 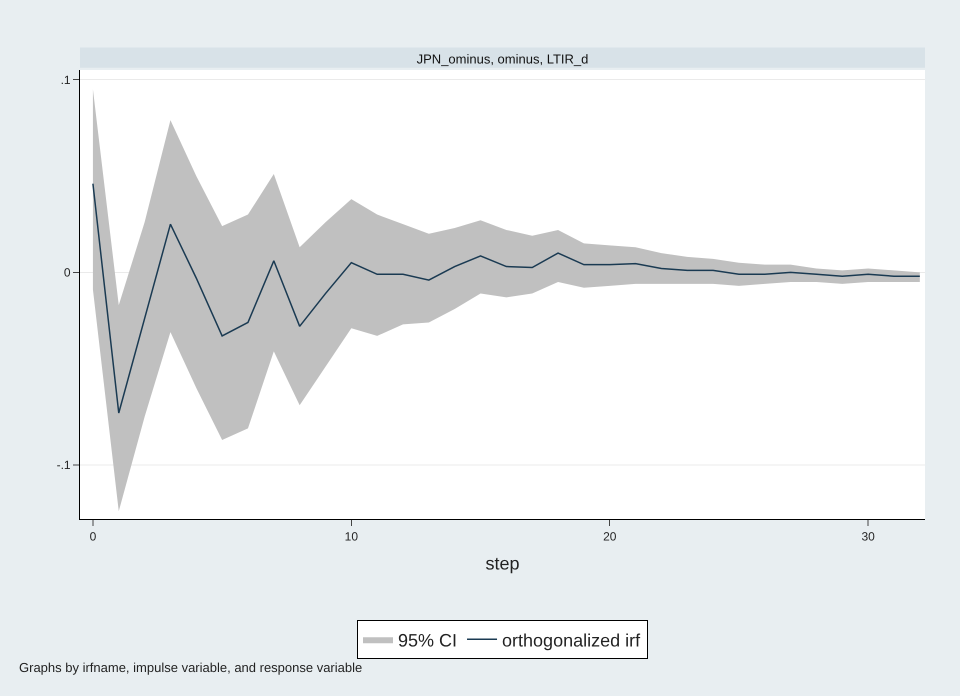 What do you see at coordinates (428, 640) in the screenshot?
I see `legend-label: 95% CI` at bounding box center [428, 640].